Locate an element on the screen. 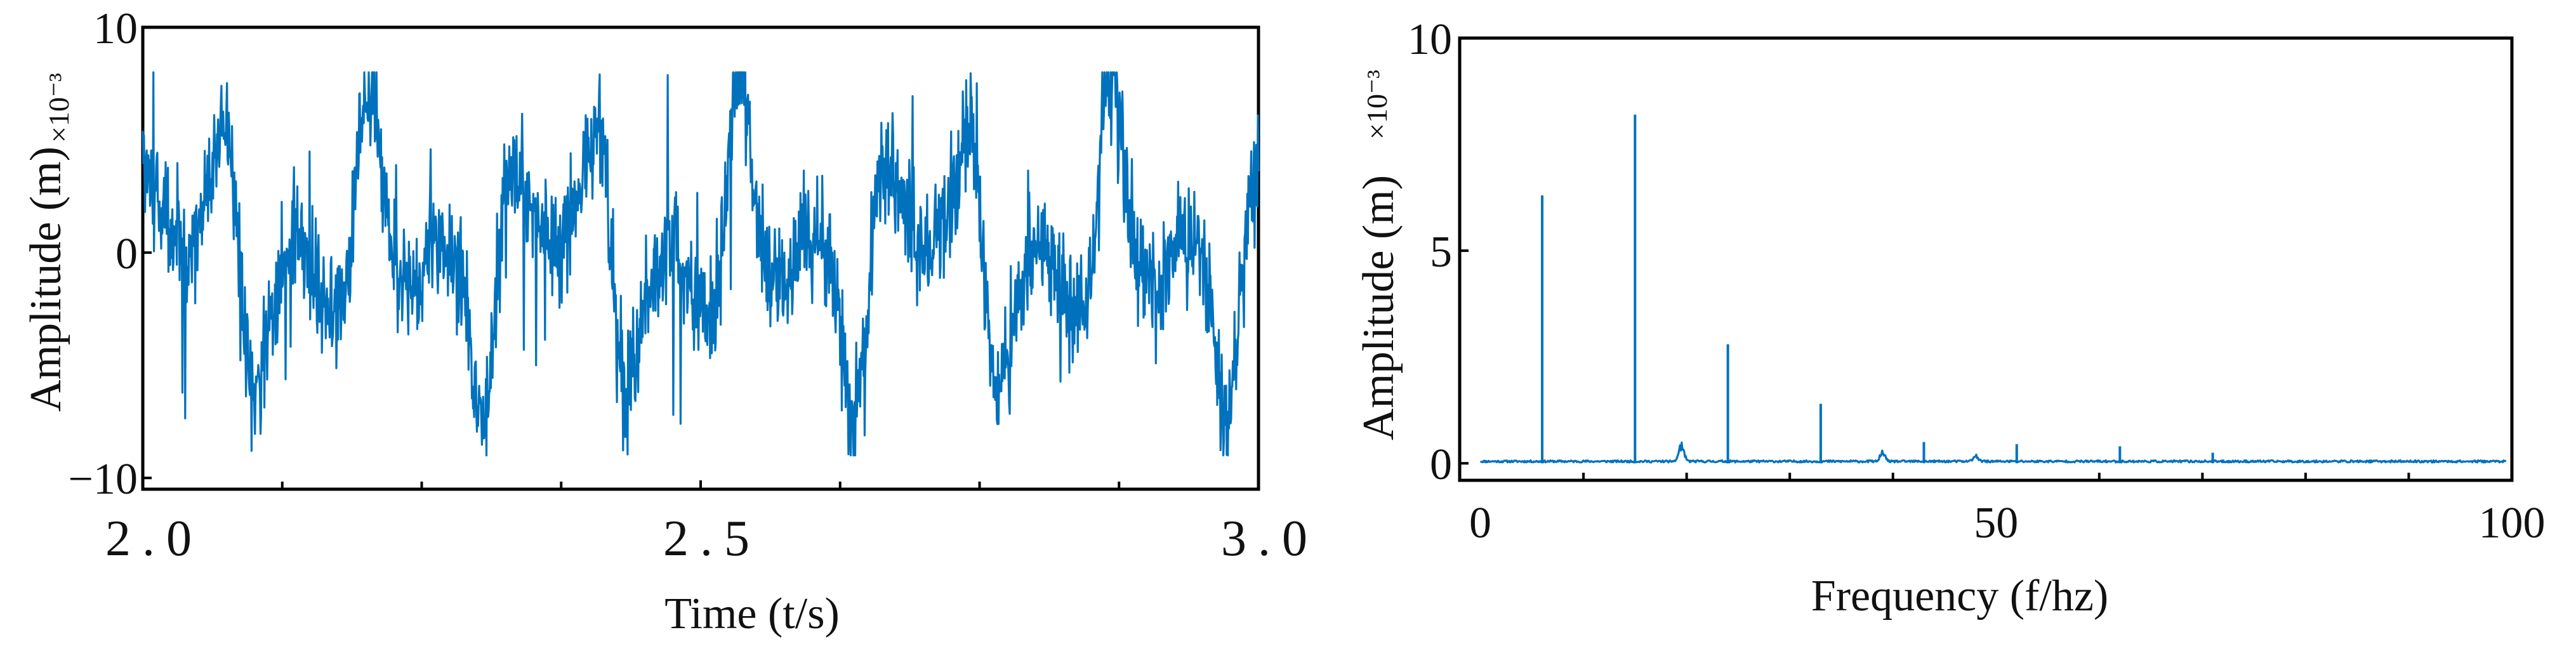  x-tick-label: 0 is located at coordinates (1480, 523).